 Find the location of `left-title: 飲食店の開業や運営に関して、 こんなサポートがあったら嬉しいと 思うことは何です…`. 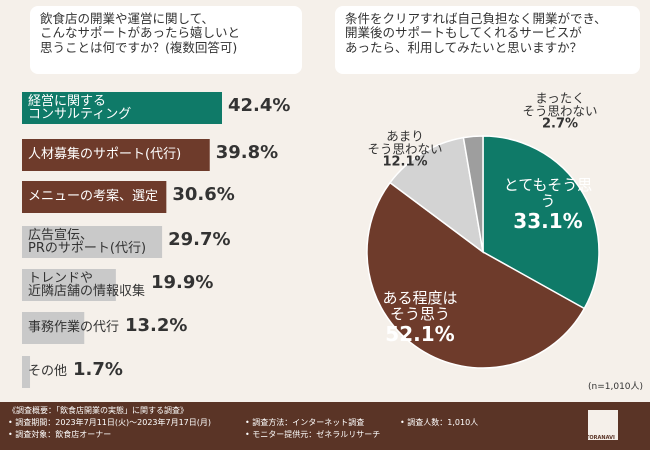

left-title: 飲食店の開業や運営に関して、 こんなサポートがあったら嬉しいと 思うことは何です… is located at coordinates (166, 40).